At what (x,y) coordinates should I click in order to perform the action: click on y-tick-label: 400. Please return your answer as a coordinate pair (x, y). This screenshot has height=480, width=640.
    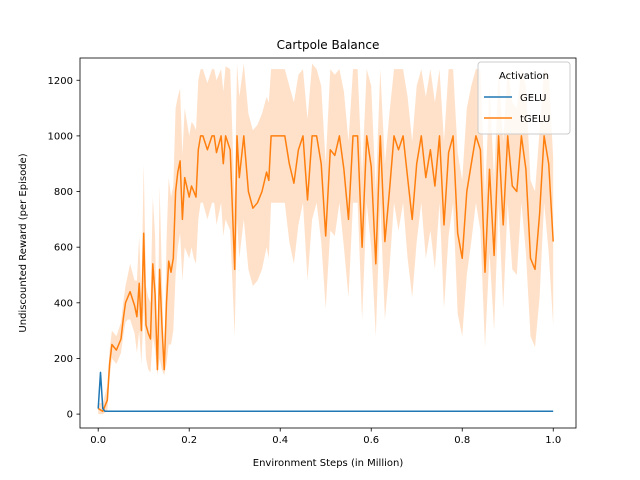
    Looking at the image, I should click on (63, 303).